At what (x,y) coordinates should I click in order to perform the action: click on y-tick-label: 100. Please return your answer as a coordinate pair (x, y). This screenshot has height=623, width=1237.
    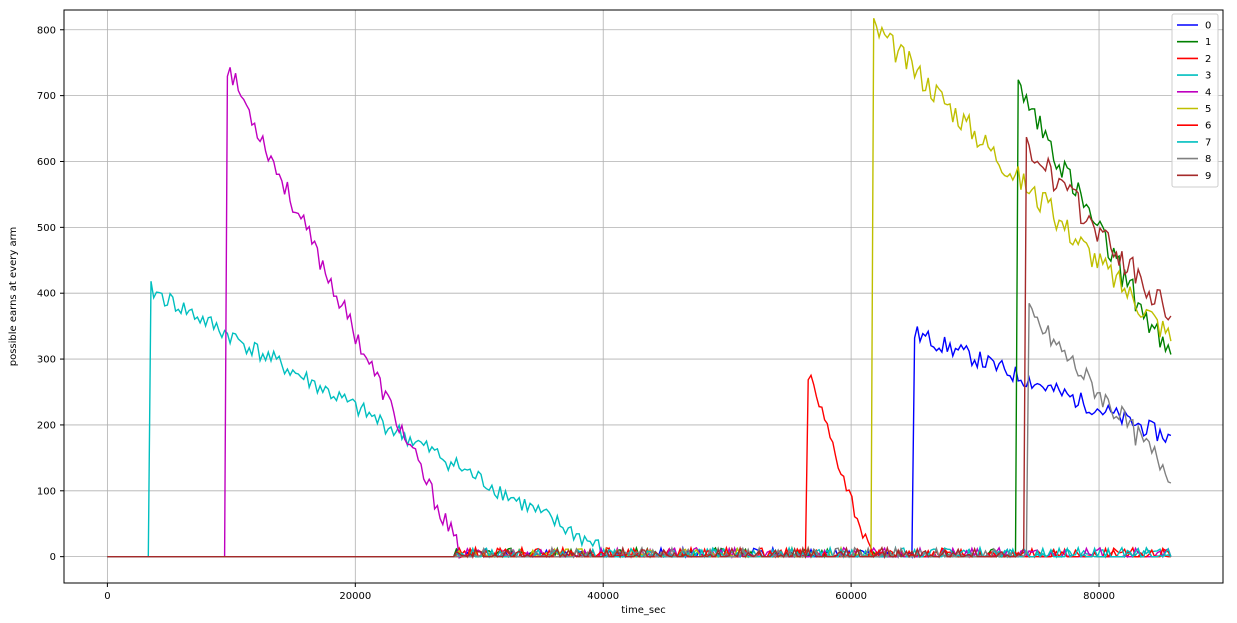
    Looking at the image, I should click on (46, 491).